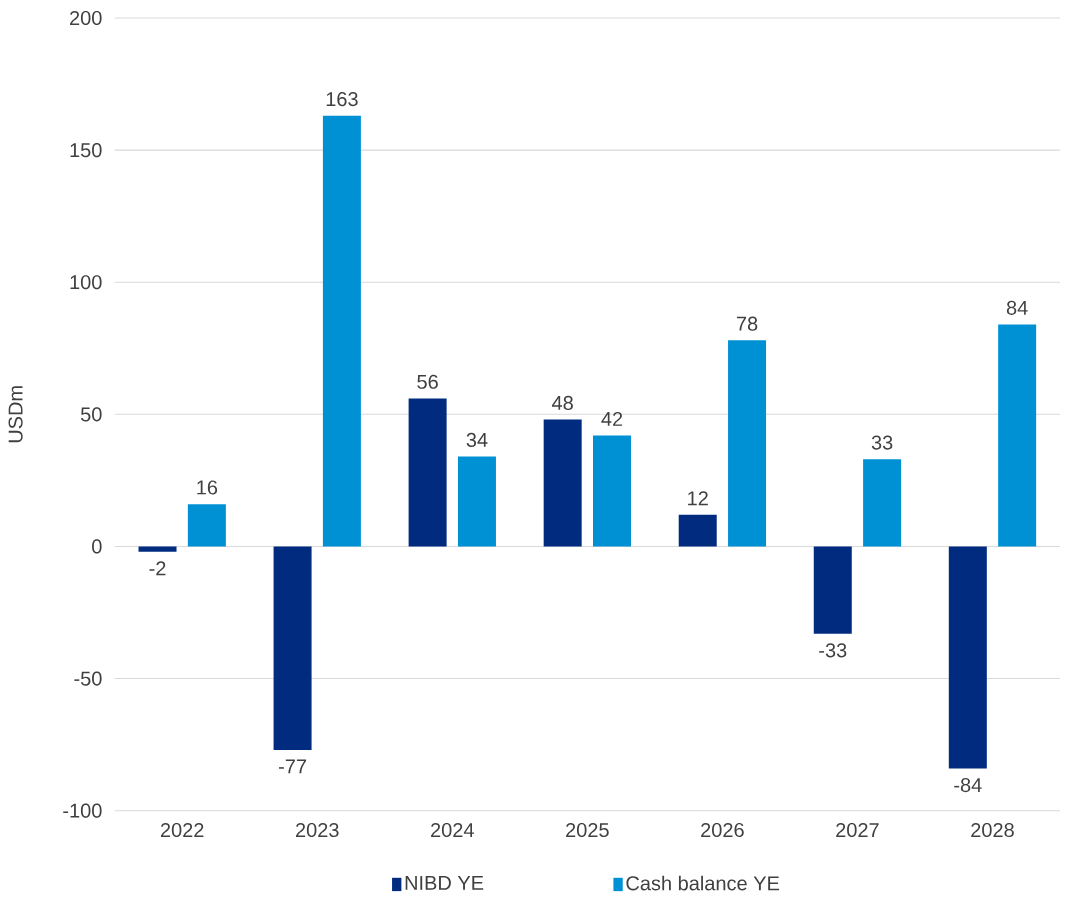 The image size is (1066, 900). I want to click on x-tick-label: 2026, so click(722, 830).